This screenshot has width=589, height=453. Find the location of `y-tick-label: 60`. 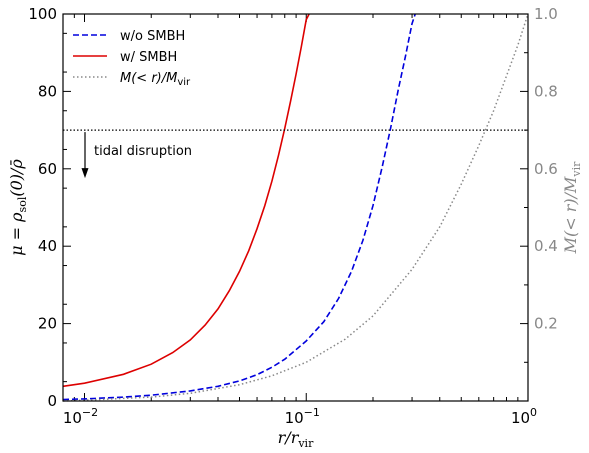

y-tick-label: 60 is located at coordinates (47, 169).